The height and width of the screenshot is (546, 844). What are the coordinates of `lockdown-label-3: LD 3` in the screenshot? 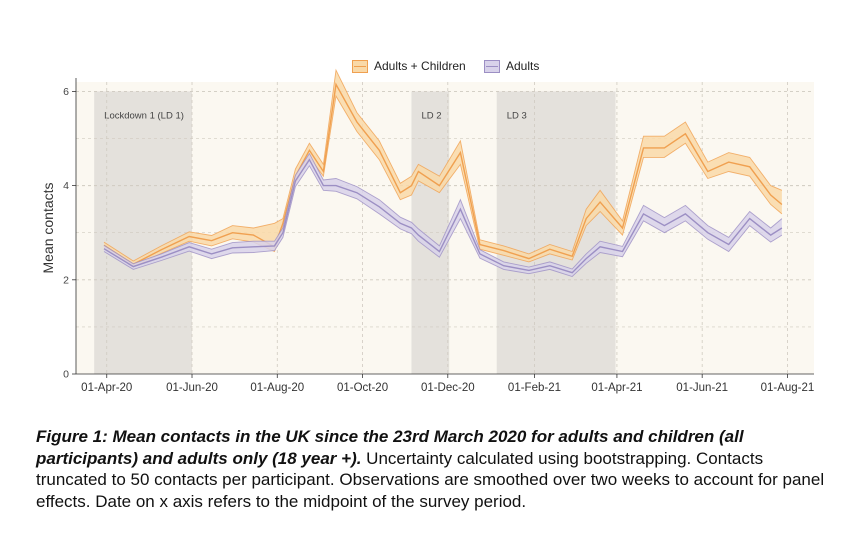 It's located at (517, 115).